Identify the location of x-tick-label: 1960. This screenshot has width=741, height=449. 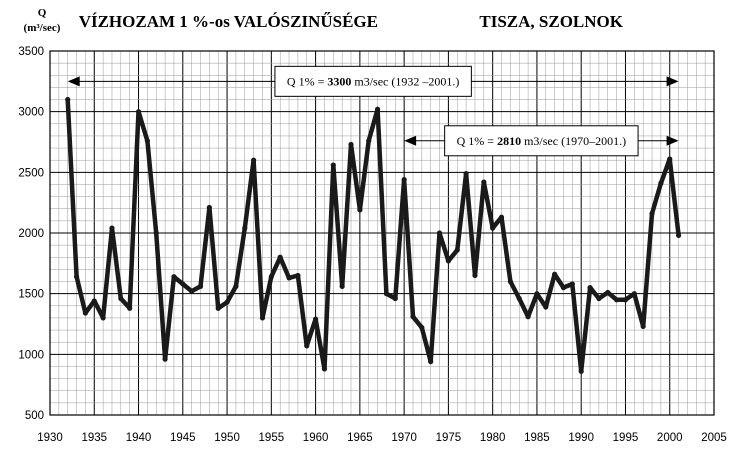
(316, 438).